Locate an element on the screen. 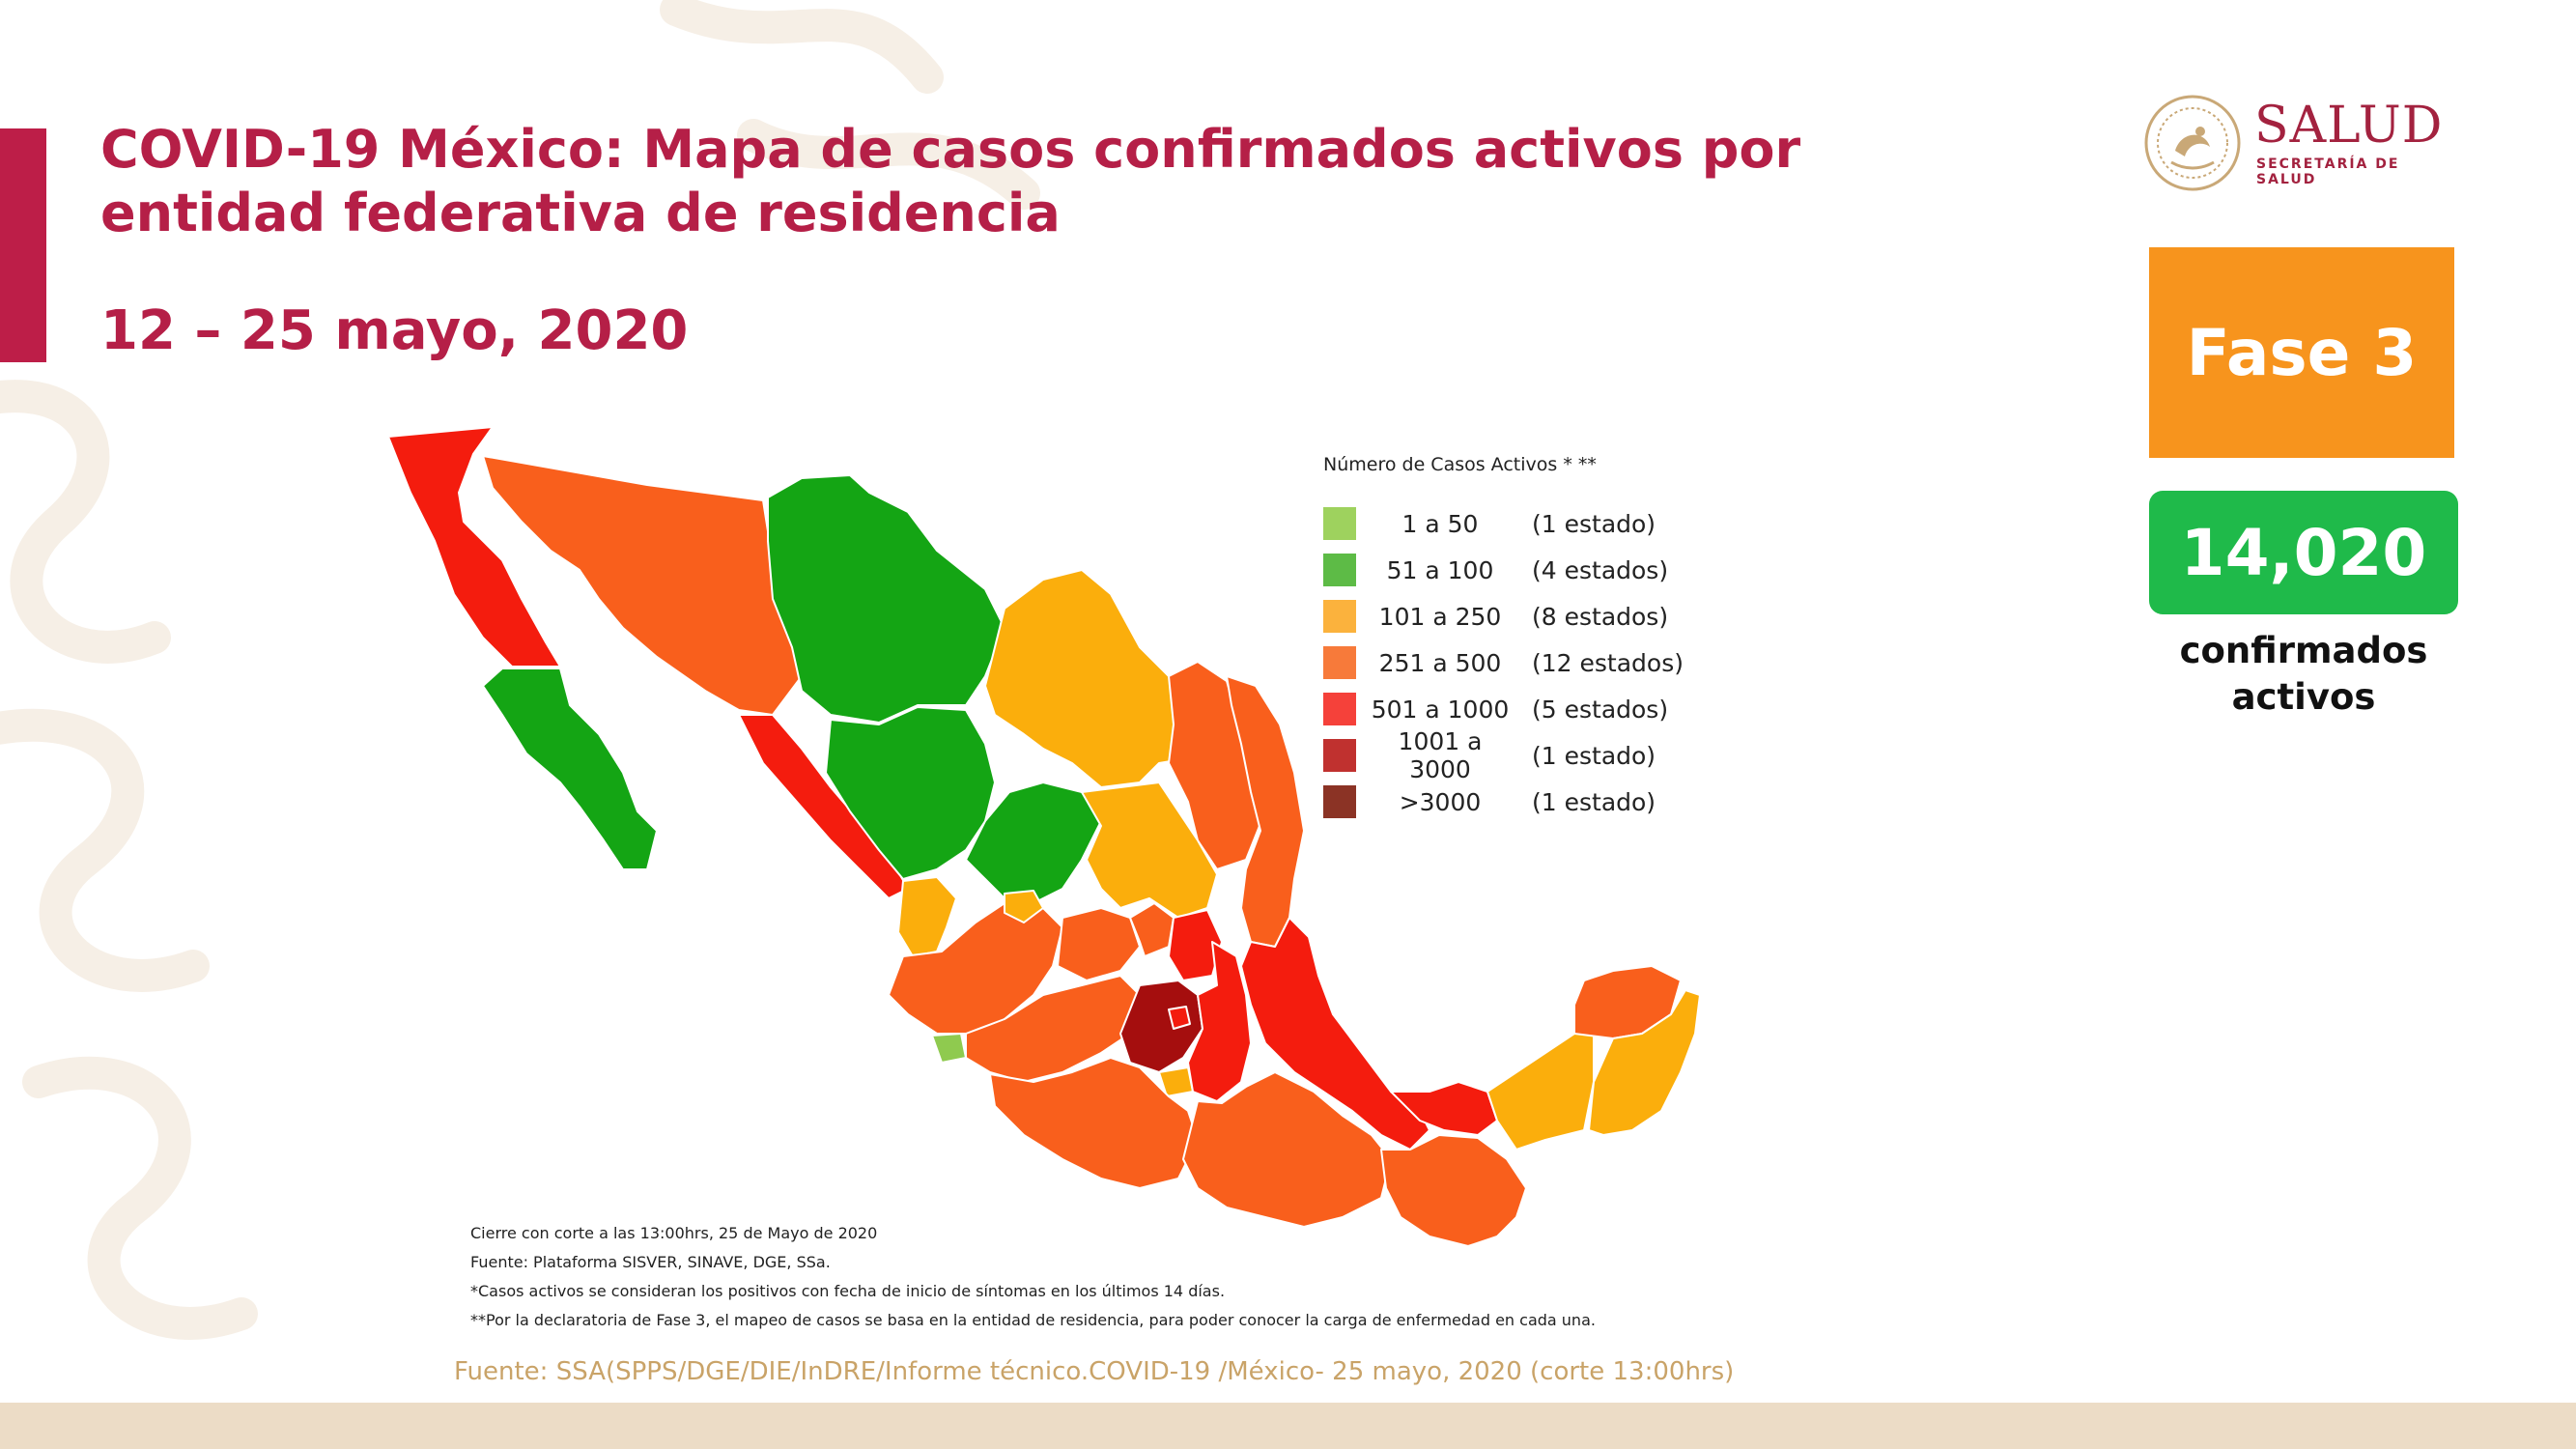 The image size is (2576, 1449). logo-name: SALUD is located at coordinates (2349, 126).